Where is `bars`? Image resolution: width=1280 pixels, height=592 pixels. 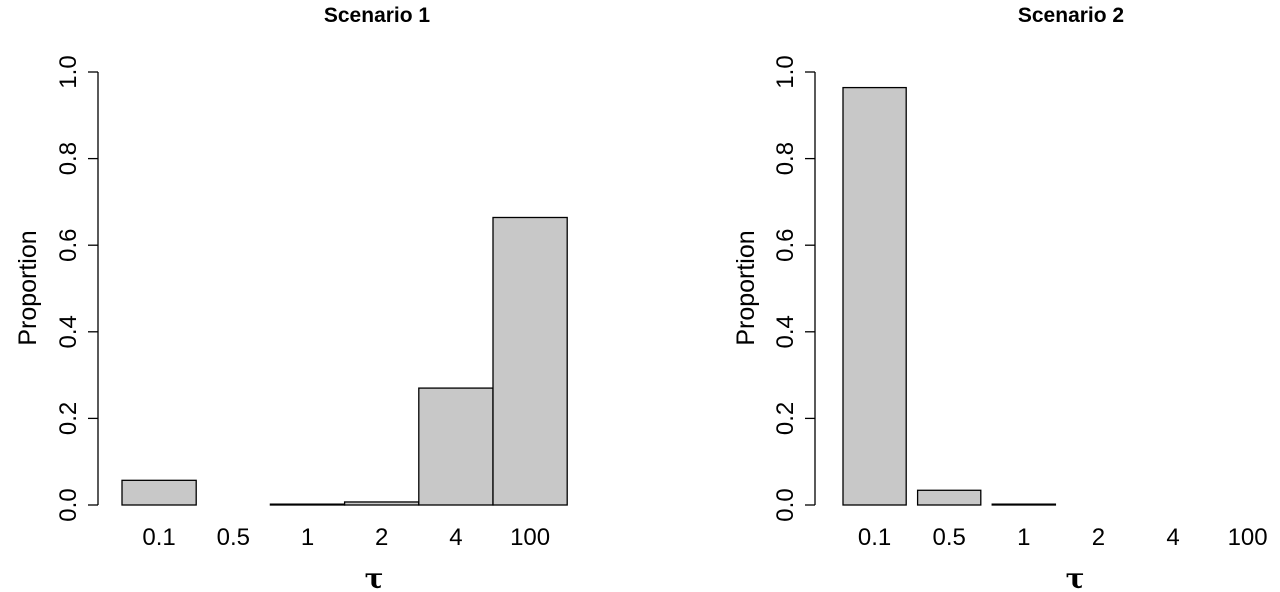 bars is located at coordinates (949, 296).